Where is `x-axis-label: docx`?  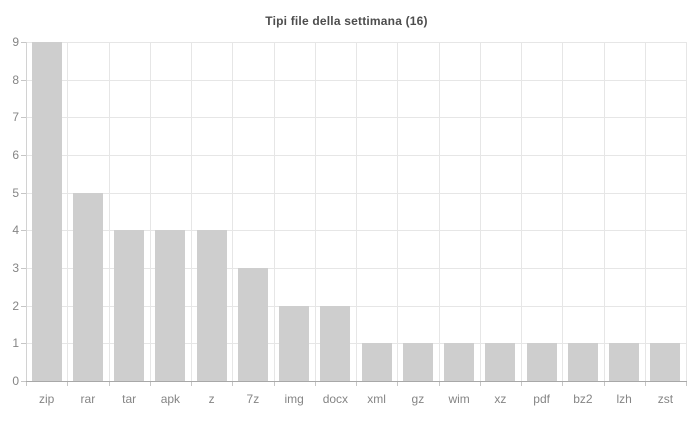
x-axis-label: docx is located at coordinates (335, 399).